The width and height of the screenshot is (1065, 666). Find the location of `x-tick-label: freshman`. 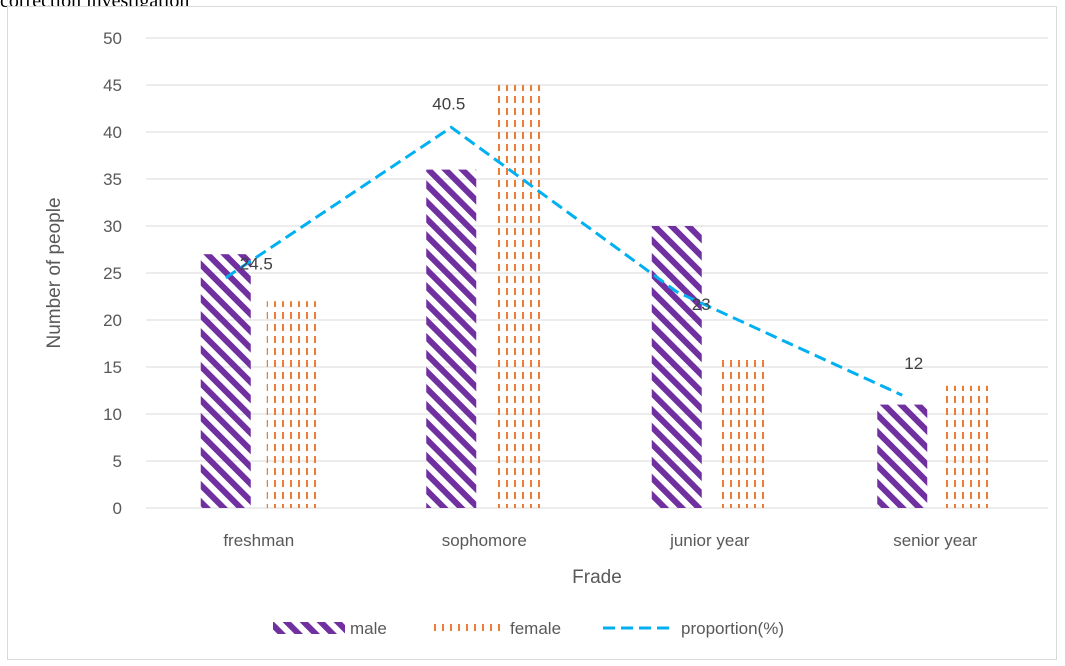

x-tick-label: freshman is located at coordinates (258, 540).